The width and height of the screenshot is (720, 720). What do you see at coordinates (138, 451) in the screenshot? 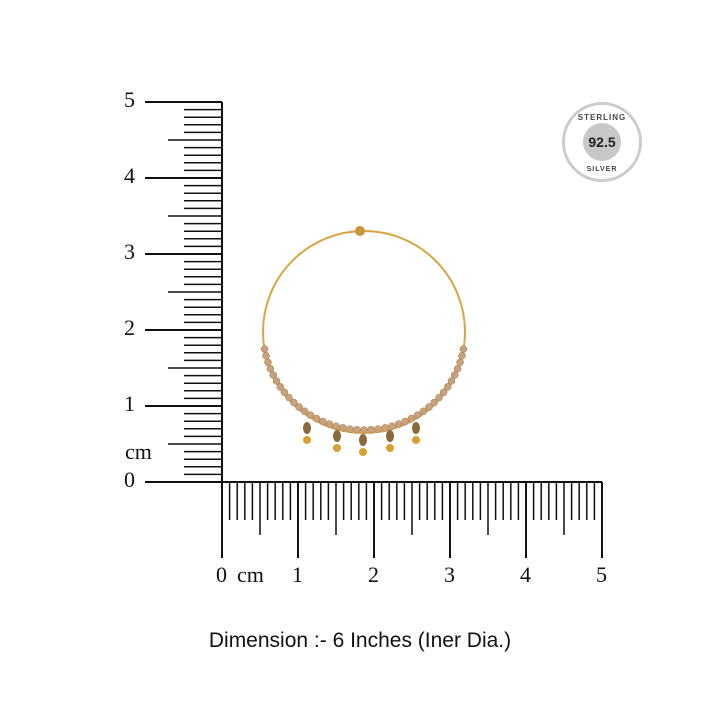
I see `vertical-ruler-unit: cm` at bounding box center [138, 451].